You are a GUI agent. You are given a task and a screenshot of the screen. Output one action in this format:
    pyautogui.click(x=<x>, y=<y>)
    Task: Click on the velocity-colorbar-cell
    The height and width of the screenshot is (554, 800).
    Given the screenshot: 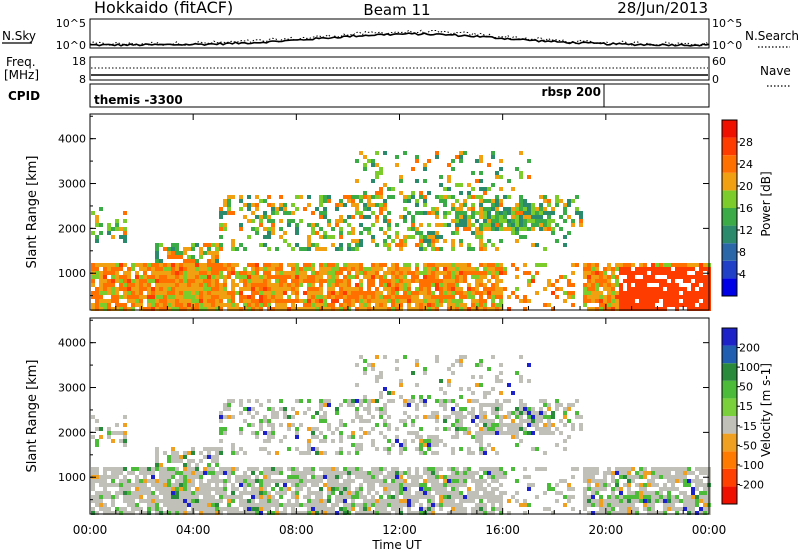 What is the action you would take?
    pyautogui.click(x=729, y=477)
    